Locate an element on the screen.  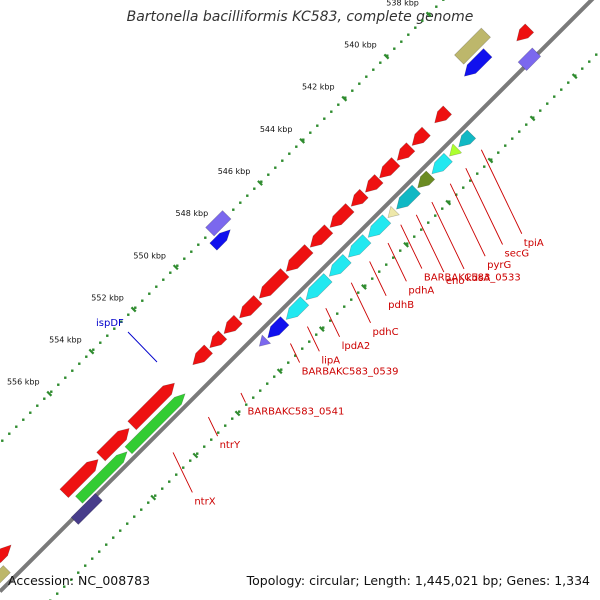
kbp-label: 544 kbp is located at coordinates (276, 129).